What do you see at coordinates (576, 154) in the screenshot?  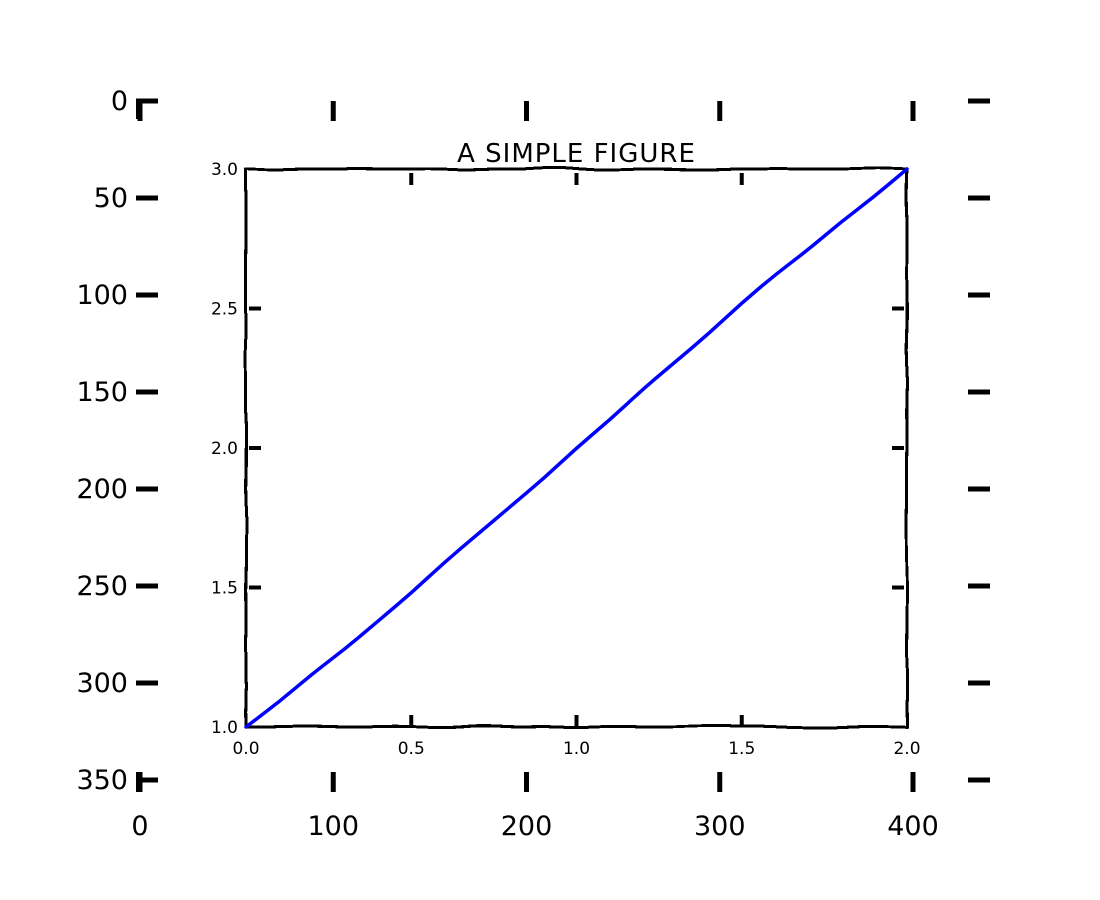 I see `chart-title: A SIMPLE FIGURE` at bounding box center [576, 154].